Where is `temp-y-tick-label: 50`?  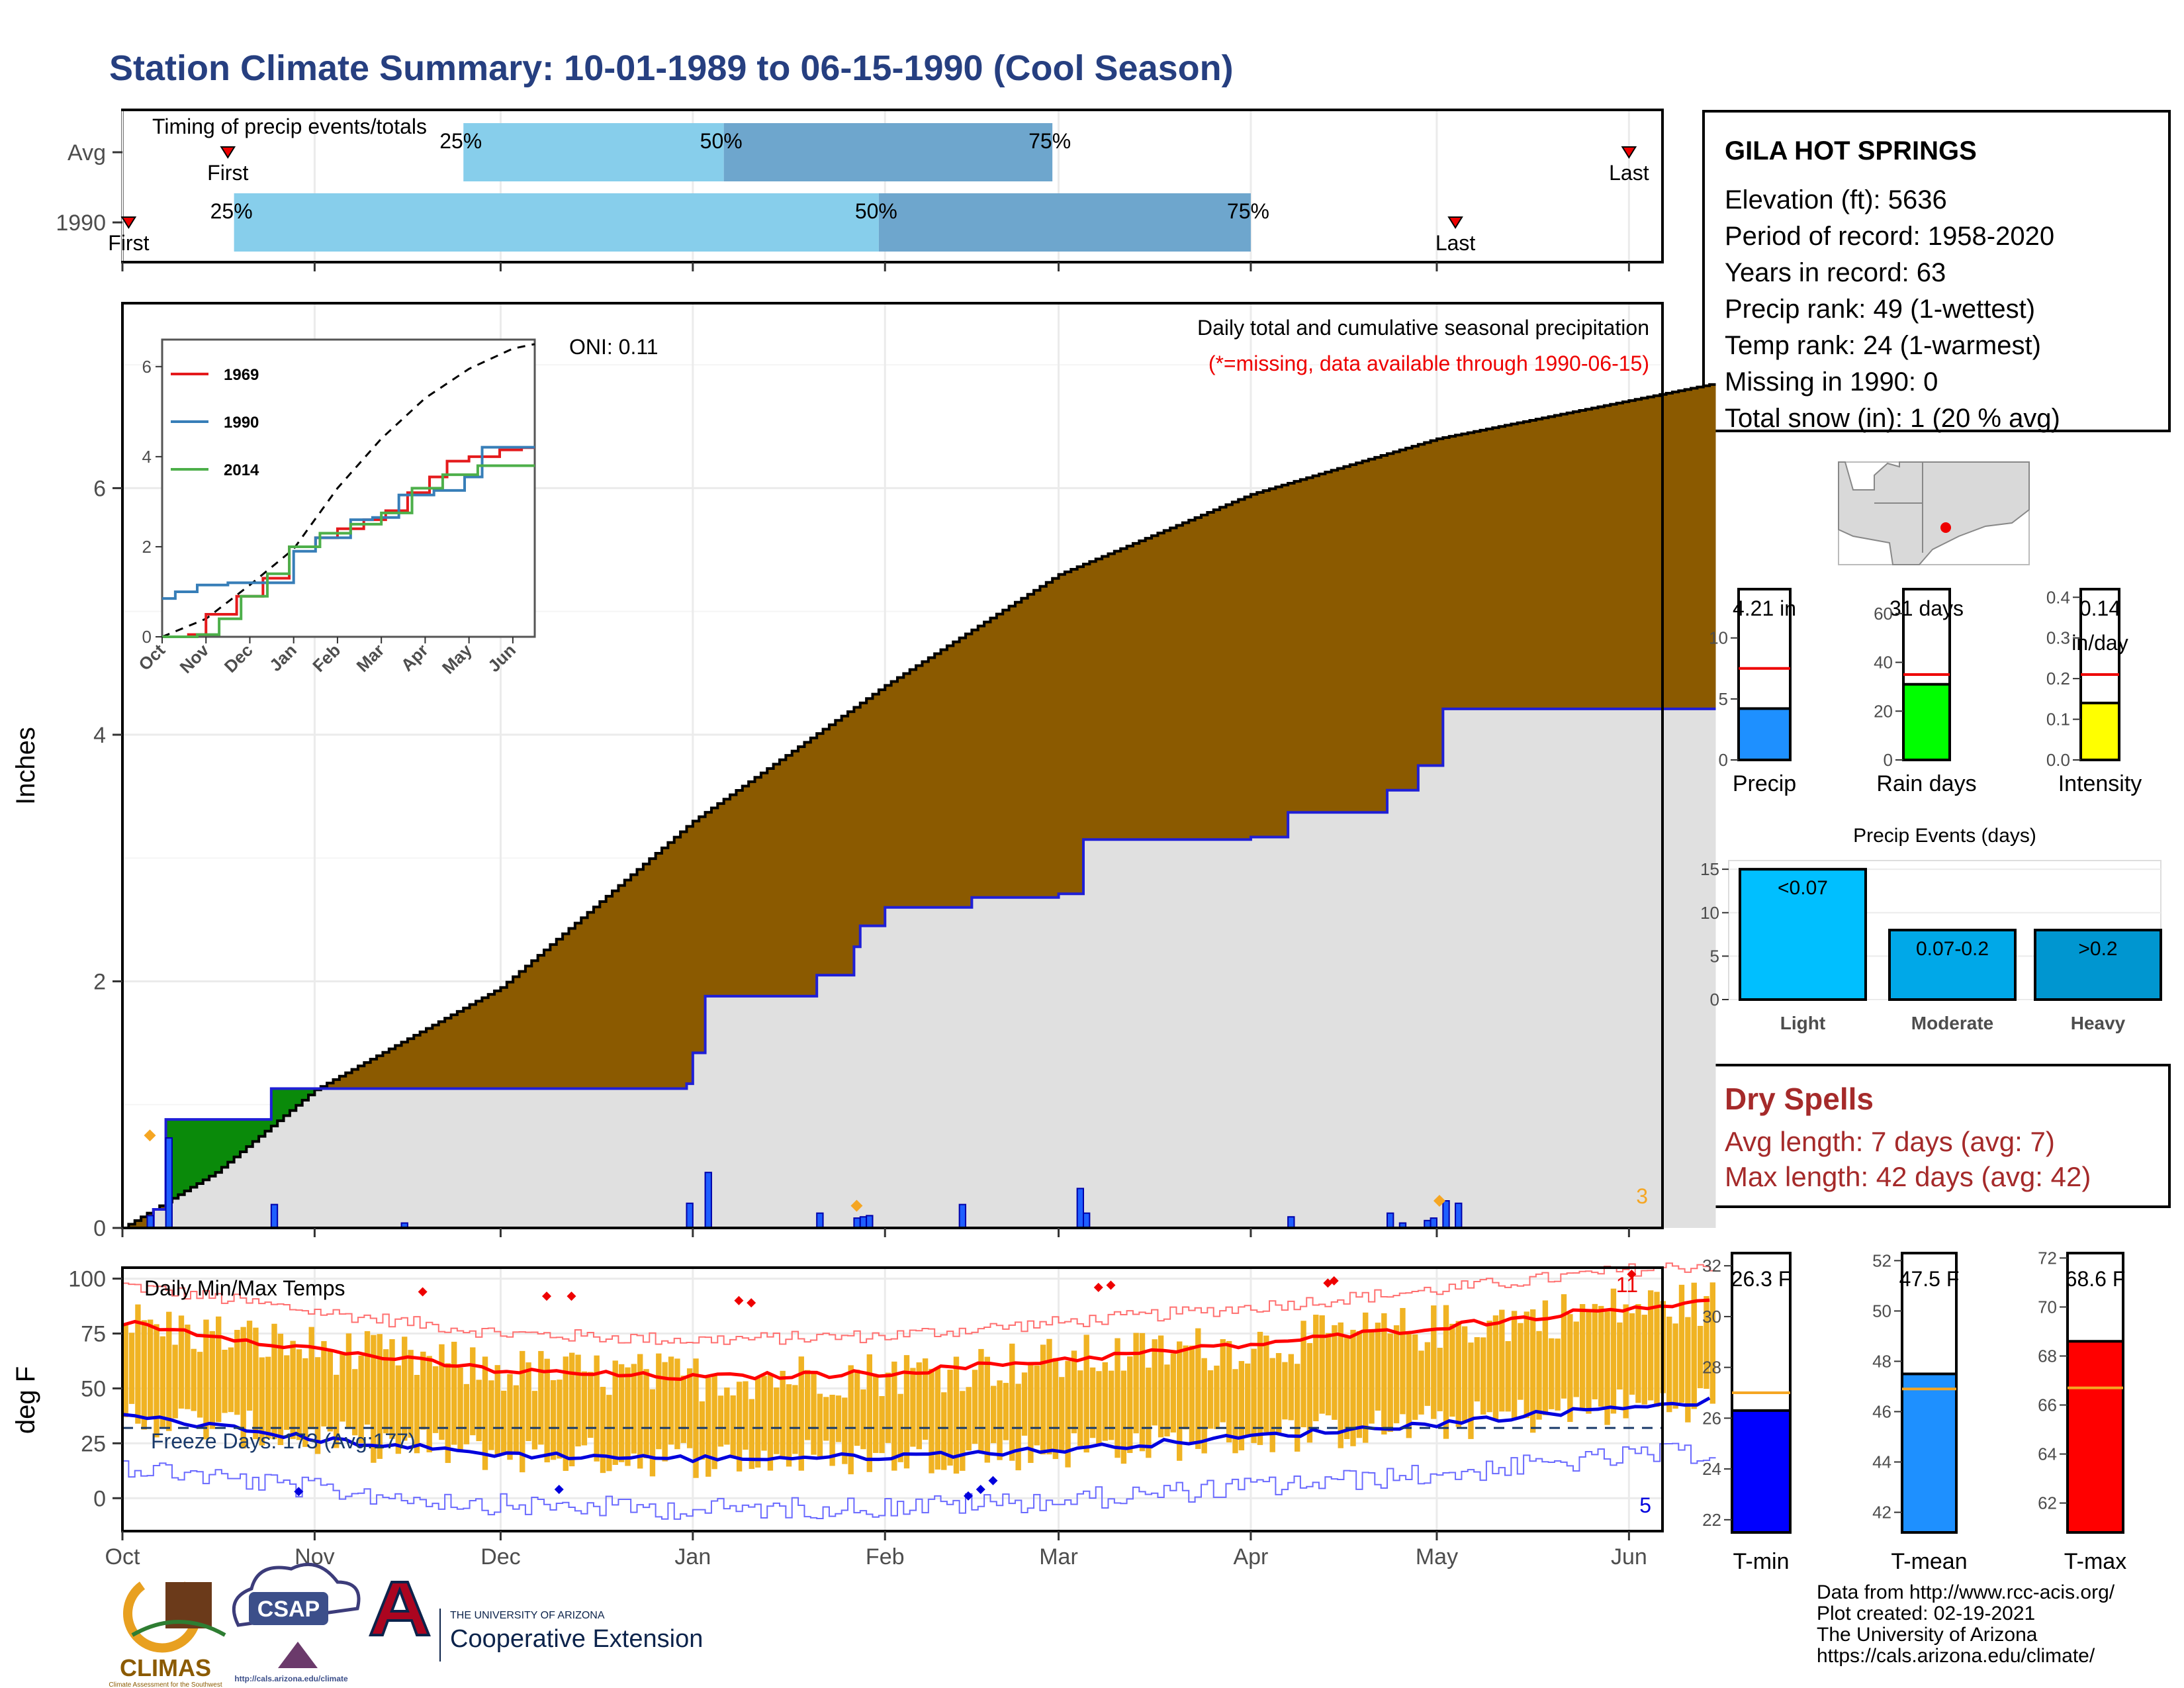 temp-y-tick-label: 50 is located at coordinates (93, 1388).